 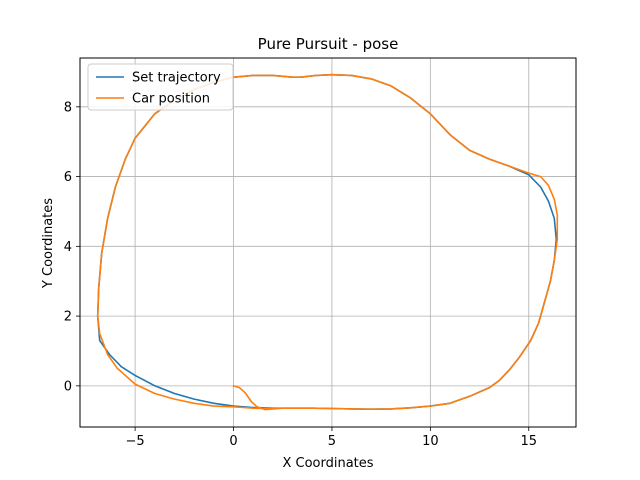 What do you see at coordinates (528, 441) in the screenshot?
I see `x-tick-label: 15` at bounding box center [528, 441].